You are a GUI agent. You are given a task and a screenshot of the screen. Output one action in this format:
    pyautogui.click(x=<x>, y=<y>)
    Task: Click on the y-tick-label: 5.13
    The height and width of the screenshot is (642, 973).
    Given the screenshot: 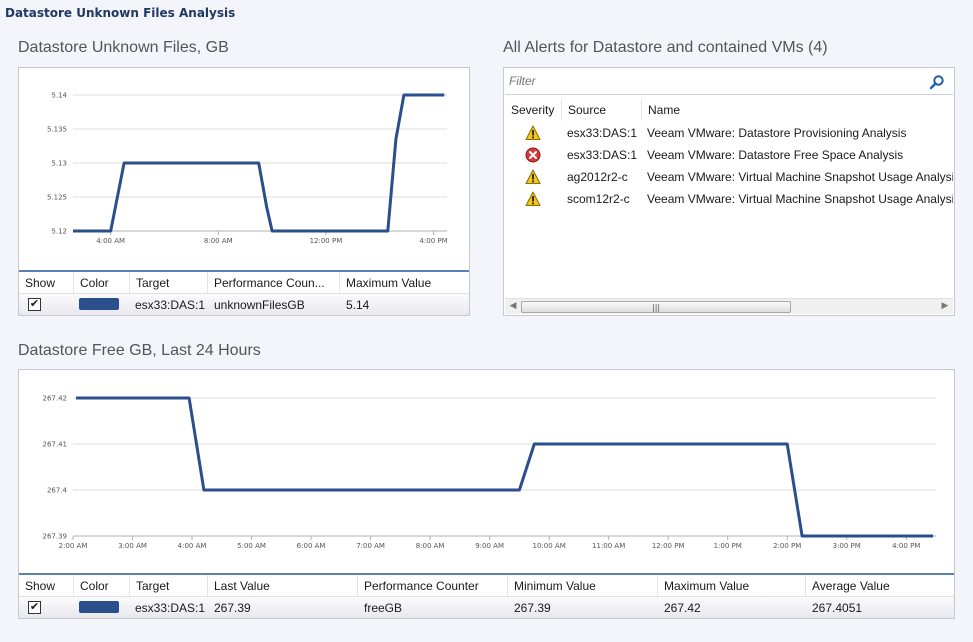 What is the action you would take?
    pyautogui.click(x=59, y=164)
    